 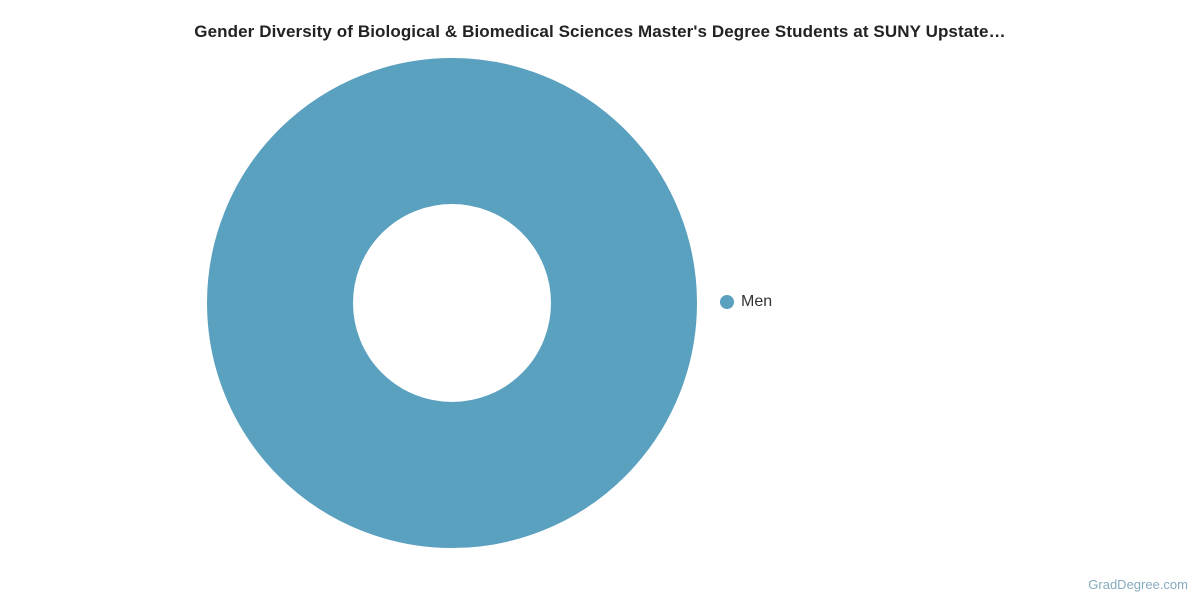 I want to click on legend-marker-icon, so click(x=727, y=302).